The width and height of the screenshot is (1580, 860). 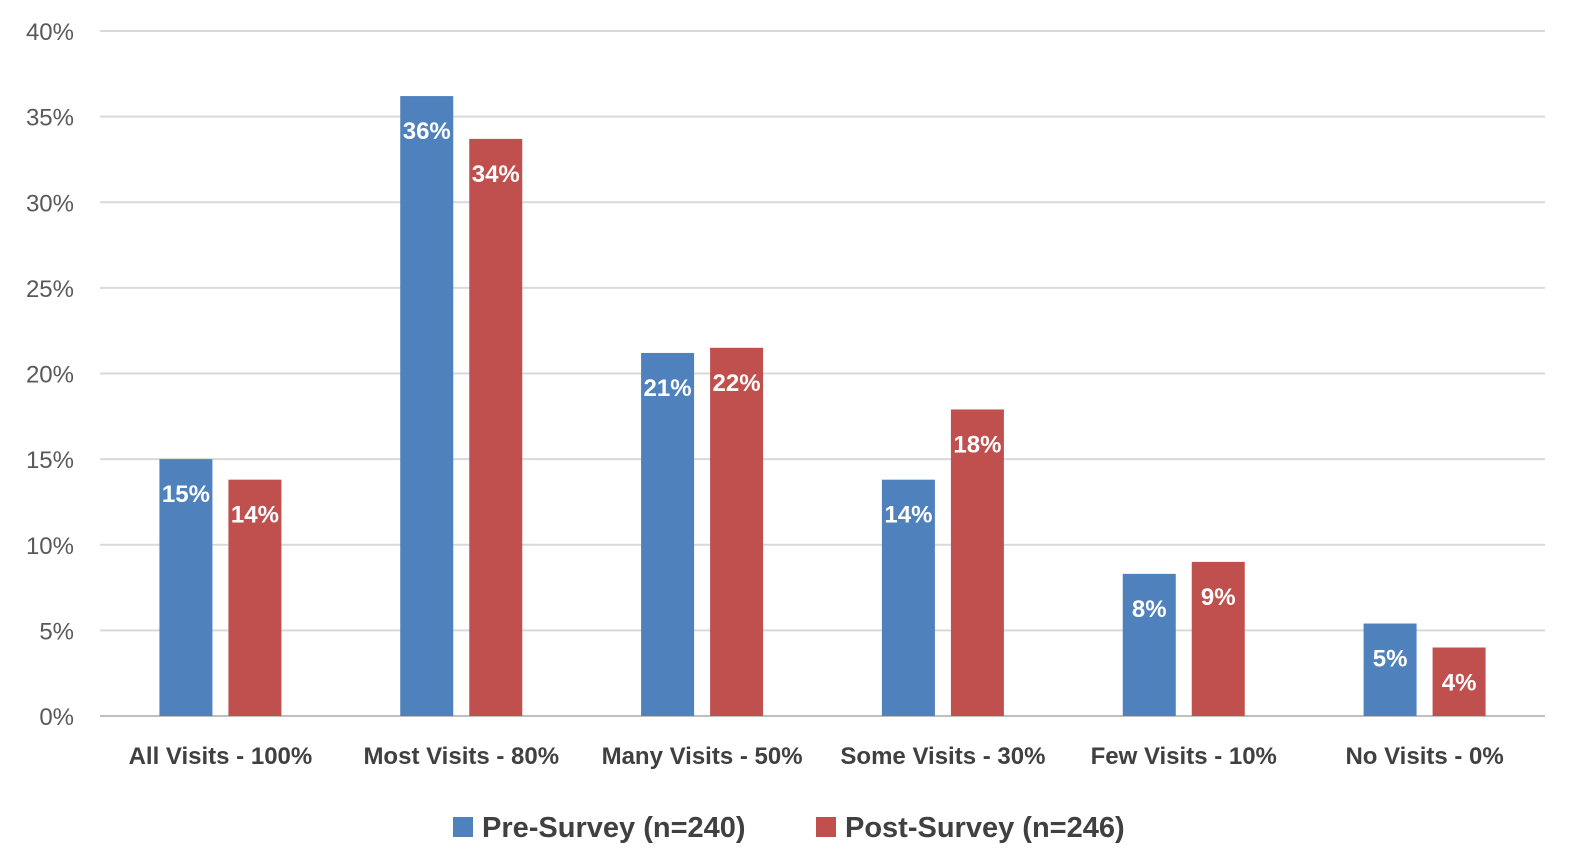 I want to click on data-label: 21%, so click(x=668, y=388).